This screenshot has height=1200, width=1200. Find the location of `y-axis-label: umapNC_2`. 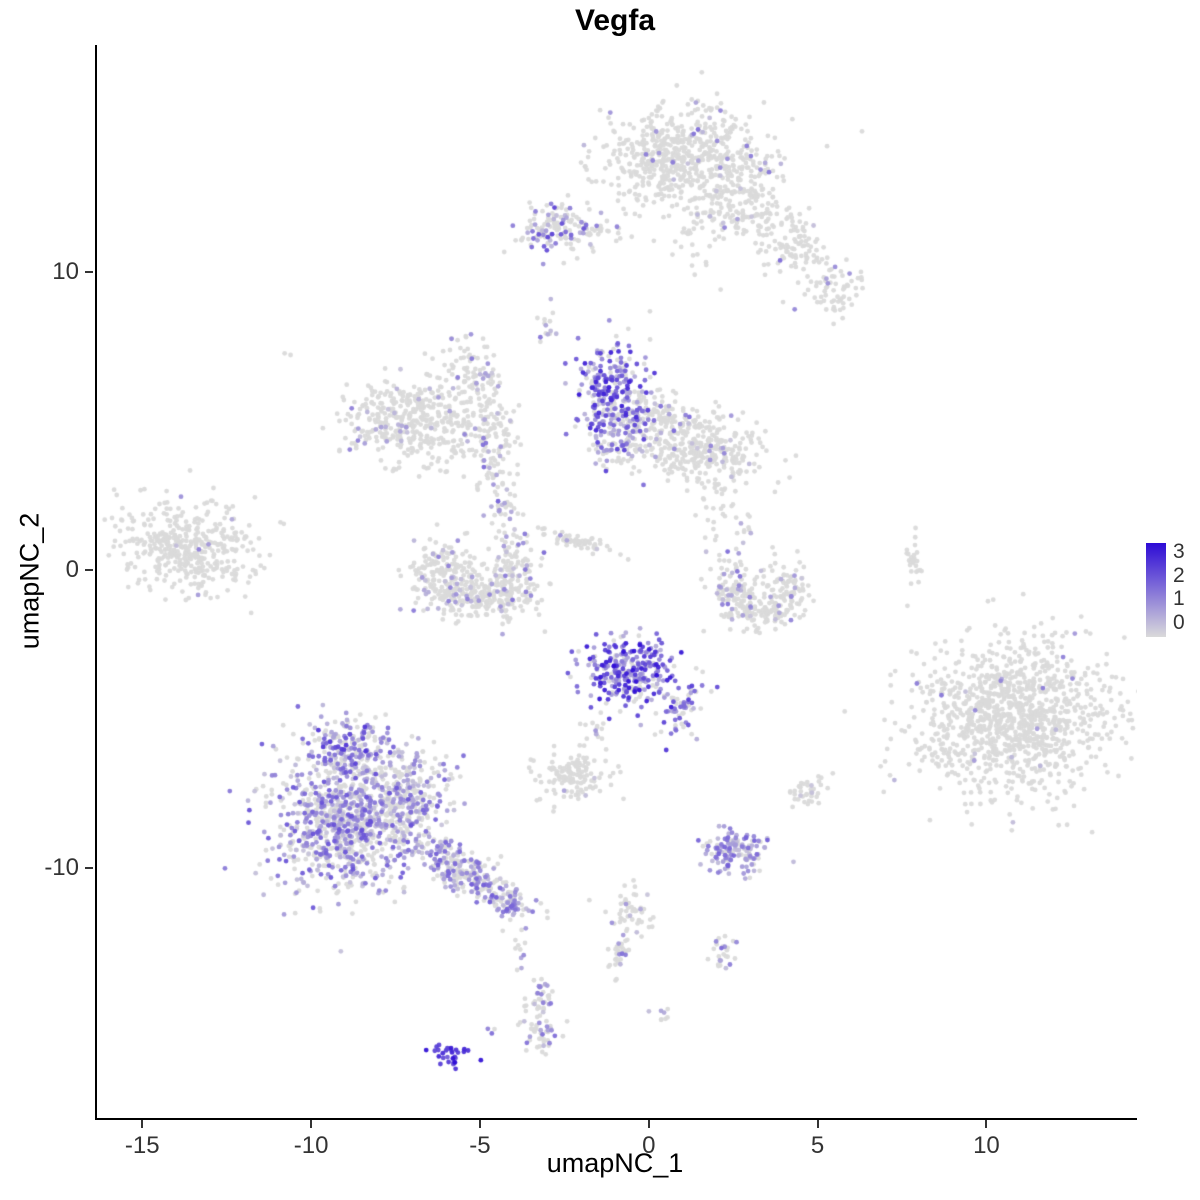

y-axis-label: umapNC_2 is located at coordinates (29, 581).